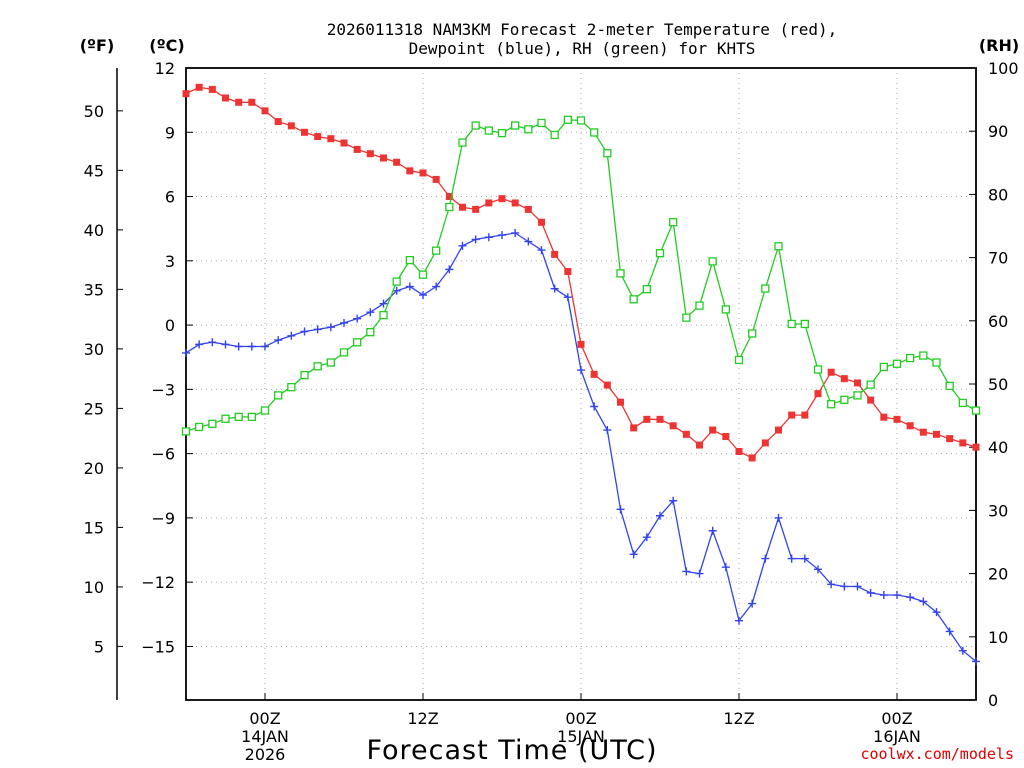  What do you see at coordinates (937, 754) in the screenshot?
I see `credit-text: coolwx.com/models` at bounding box center [937, 754].